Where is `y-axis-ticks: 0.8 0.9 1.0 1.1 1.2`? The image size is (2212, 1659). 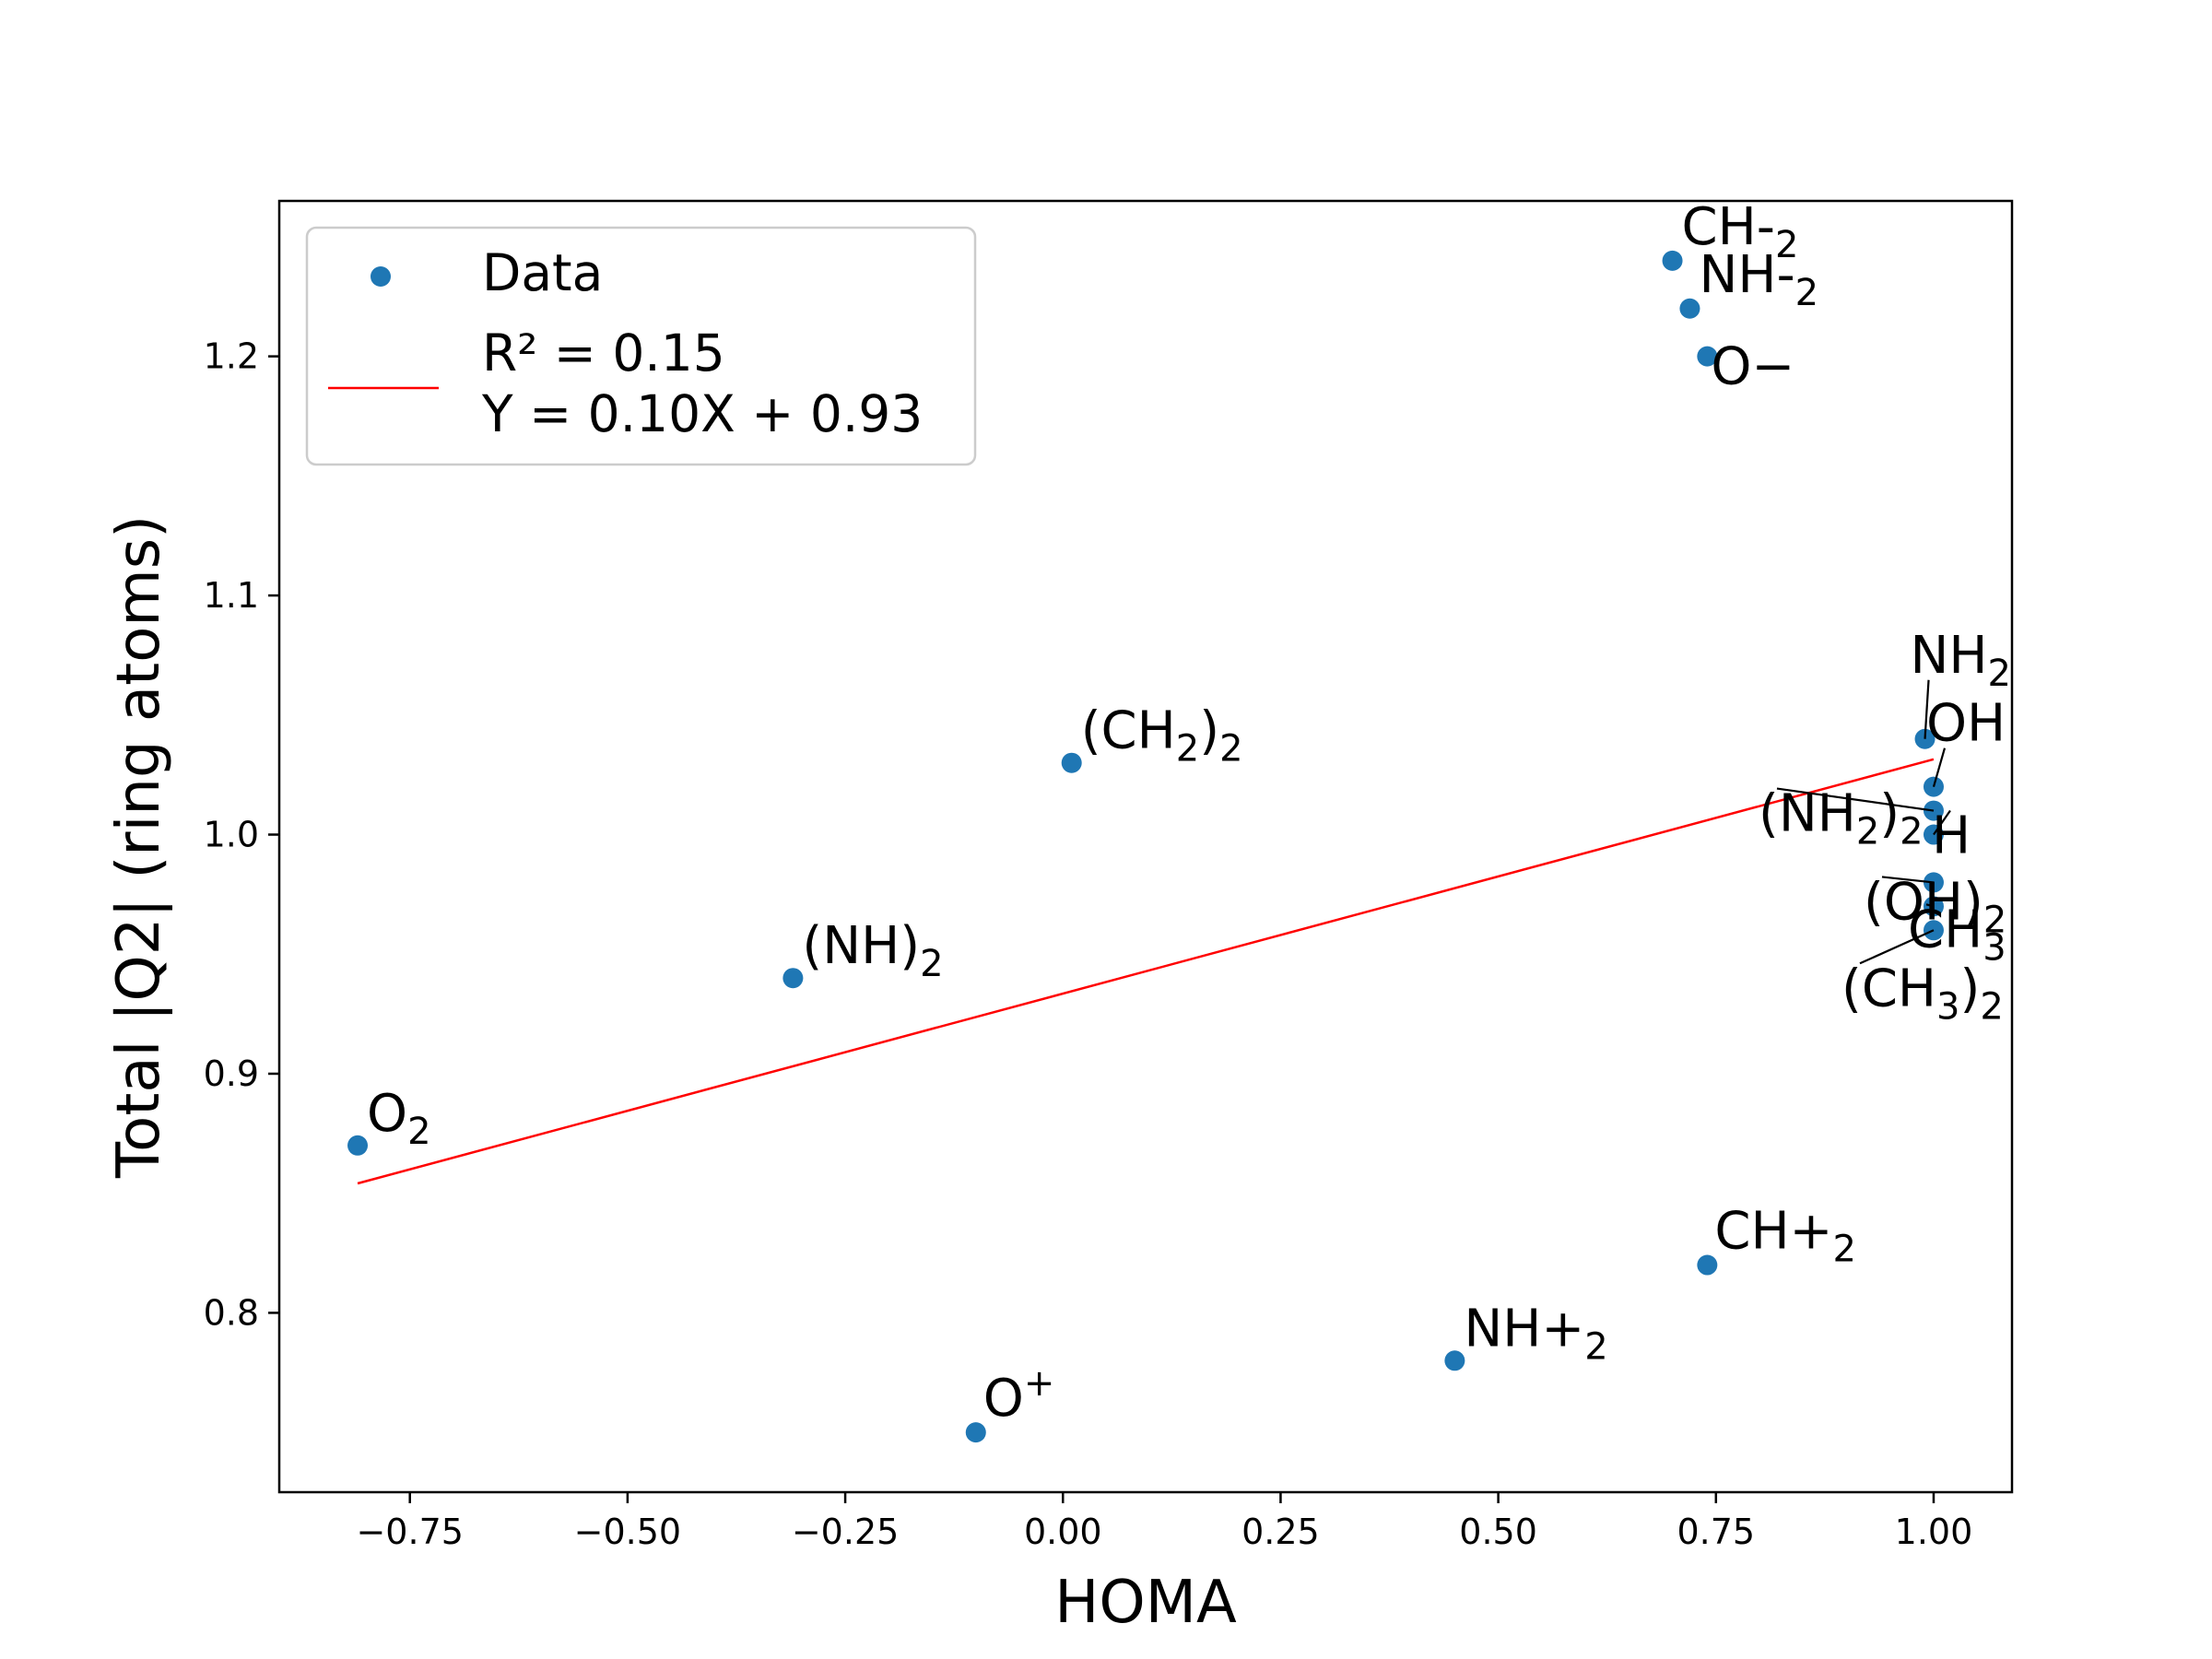
y-axis-ticks: 0.8 0.9 1.0 1.1 1.2 is located at coordinates (241, 834).